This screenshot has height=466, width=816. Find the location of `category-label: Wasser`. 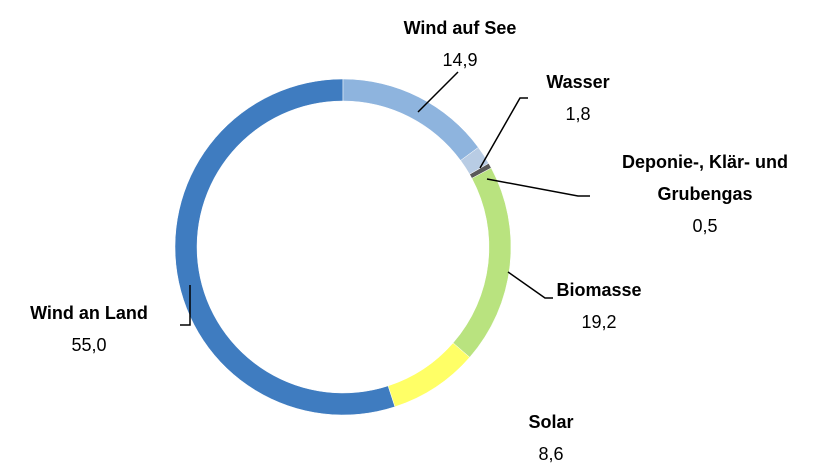

category-label: Wasser is located at coordinates (578, 82).